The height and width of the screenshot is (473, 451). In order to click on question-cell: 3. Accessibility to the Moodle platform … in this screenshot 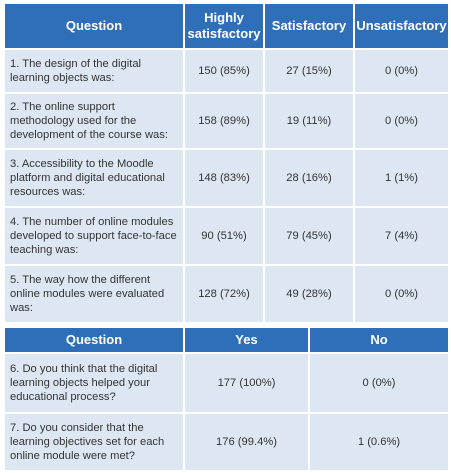, I will do `click(94, 178)`.